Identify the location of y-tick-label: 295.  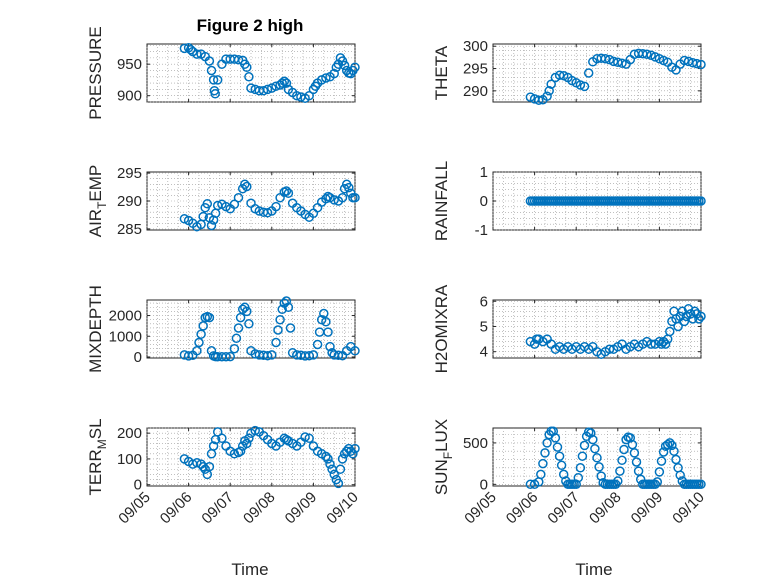
(475, 69).